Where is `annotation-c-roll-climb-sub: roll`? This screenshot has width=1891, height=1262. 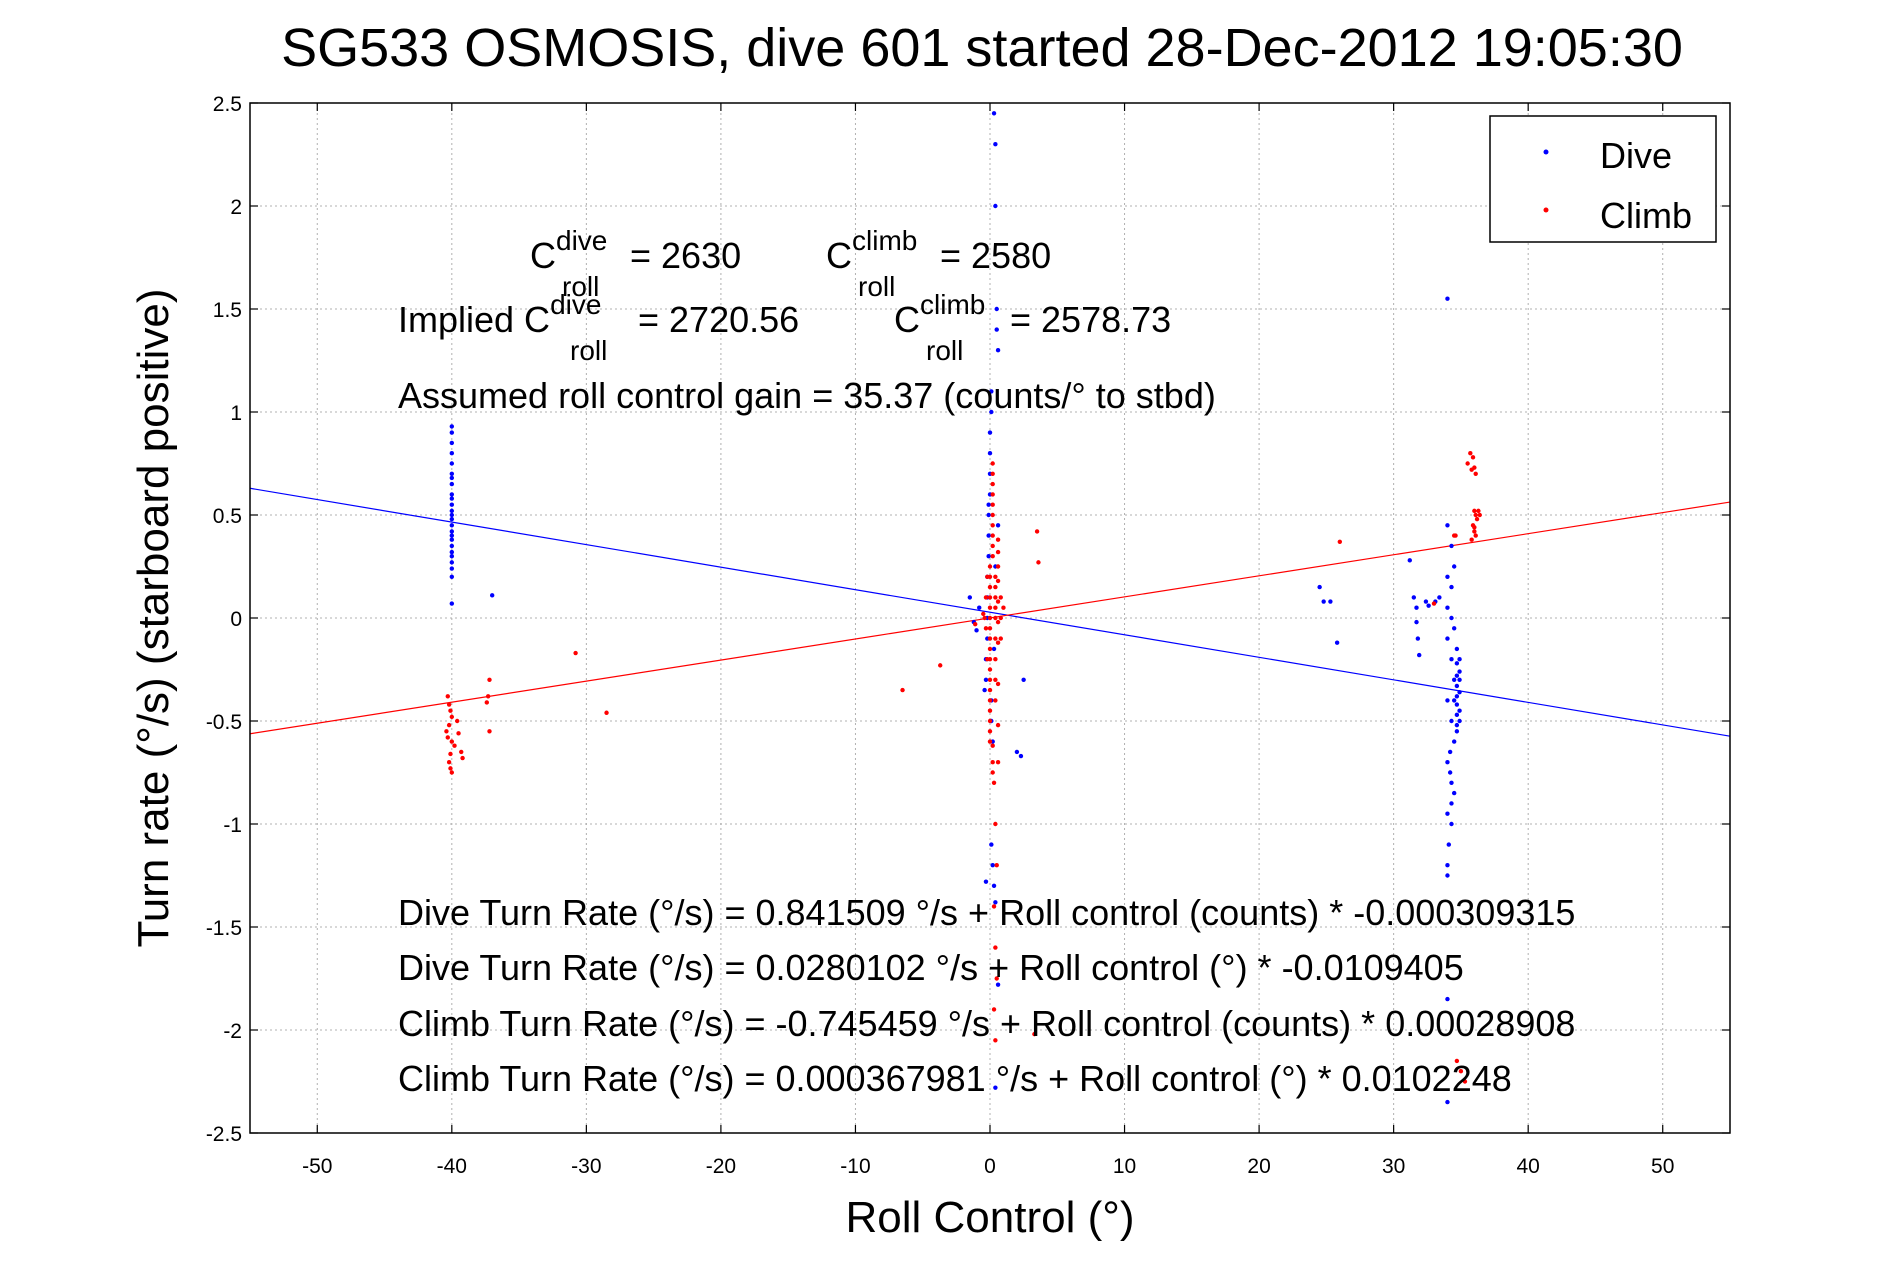
annotation-c-roll-climb-sub: roll is located at coordinates (876, 286).